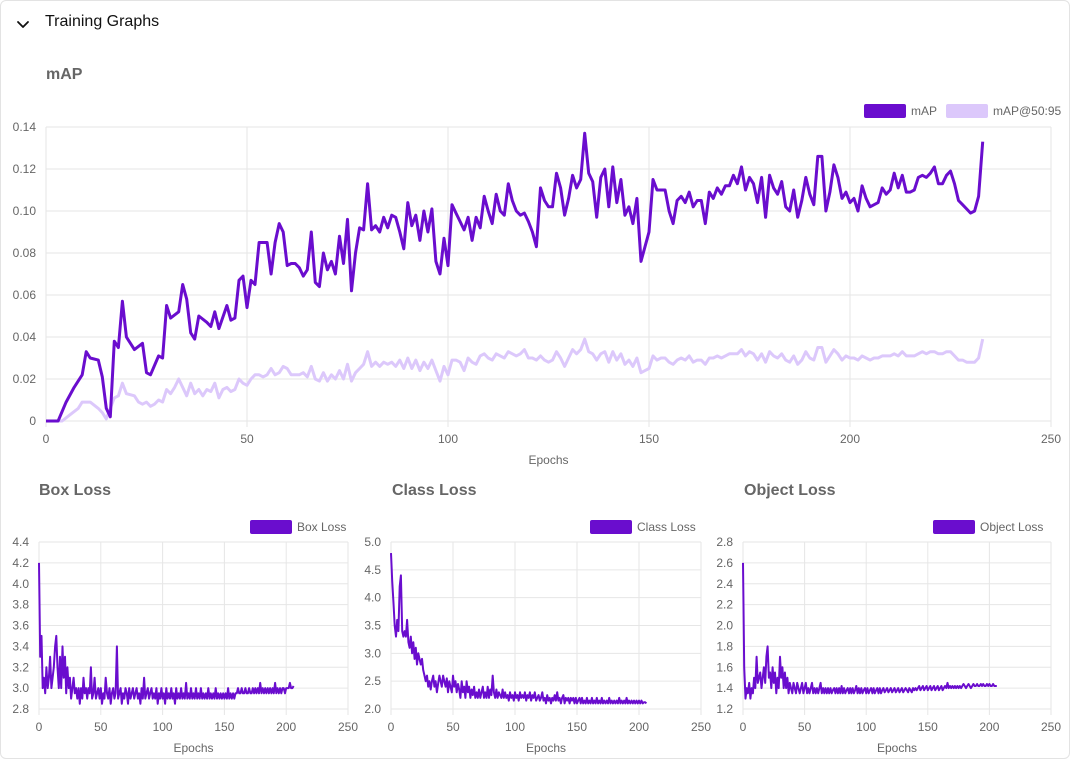  I want to click on y-tick-label: 4.2, so click(20, 563).